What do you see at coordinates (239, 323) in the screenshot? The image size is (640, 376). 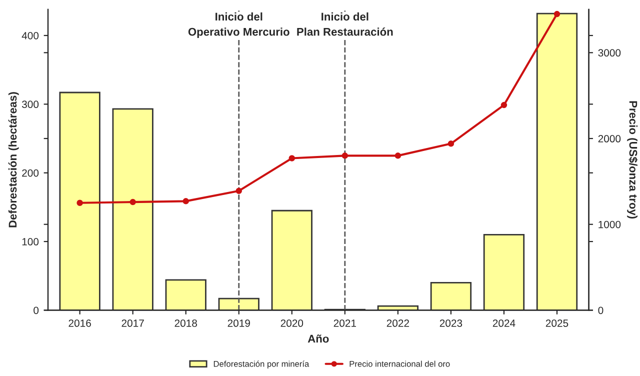 I see `x-tick-label: 2019` at bounding box center [239, 323].